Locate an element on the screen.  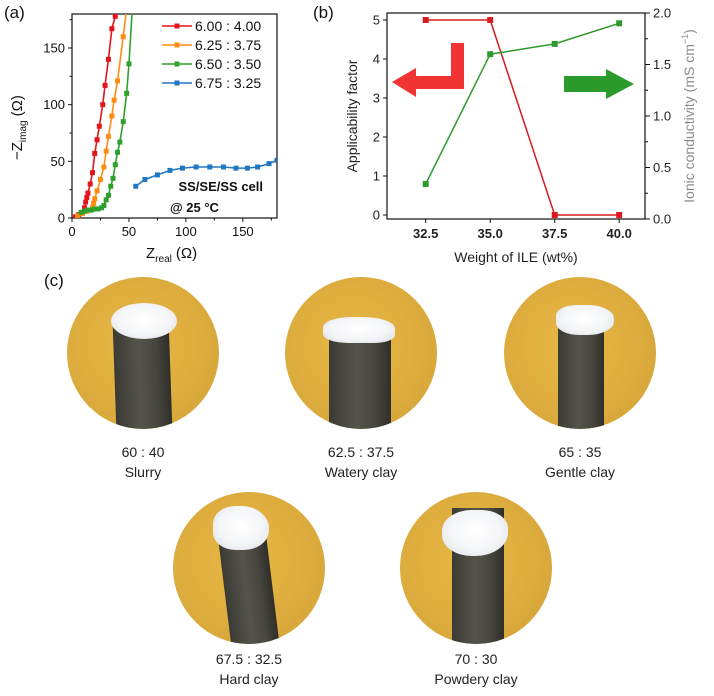
chart-a-annotation-cell: SS/SE/SS cell is located at coordinates (220, 186).